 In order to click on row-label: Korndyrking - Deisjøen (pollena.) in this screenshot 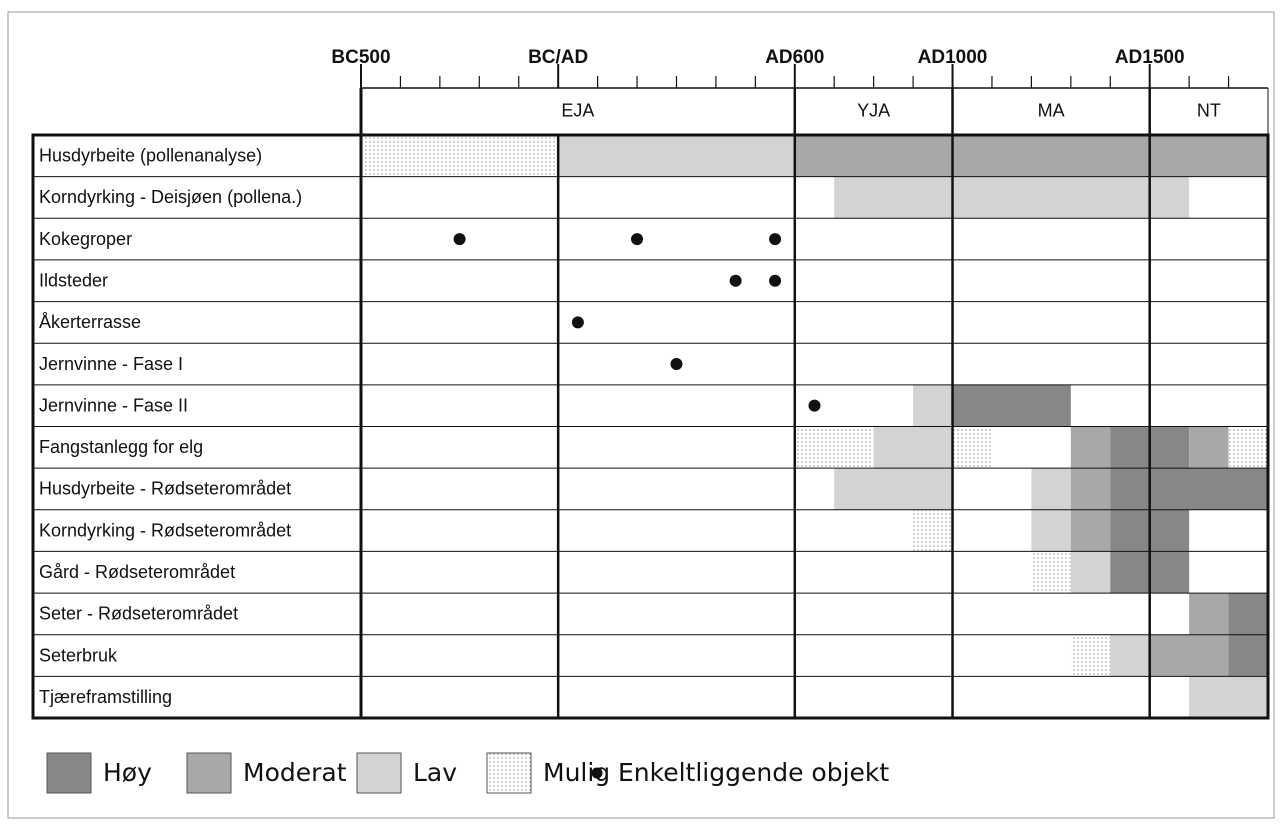, I will do `click(170, 197)`.